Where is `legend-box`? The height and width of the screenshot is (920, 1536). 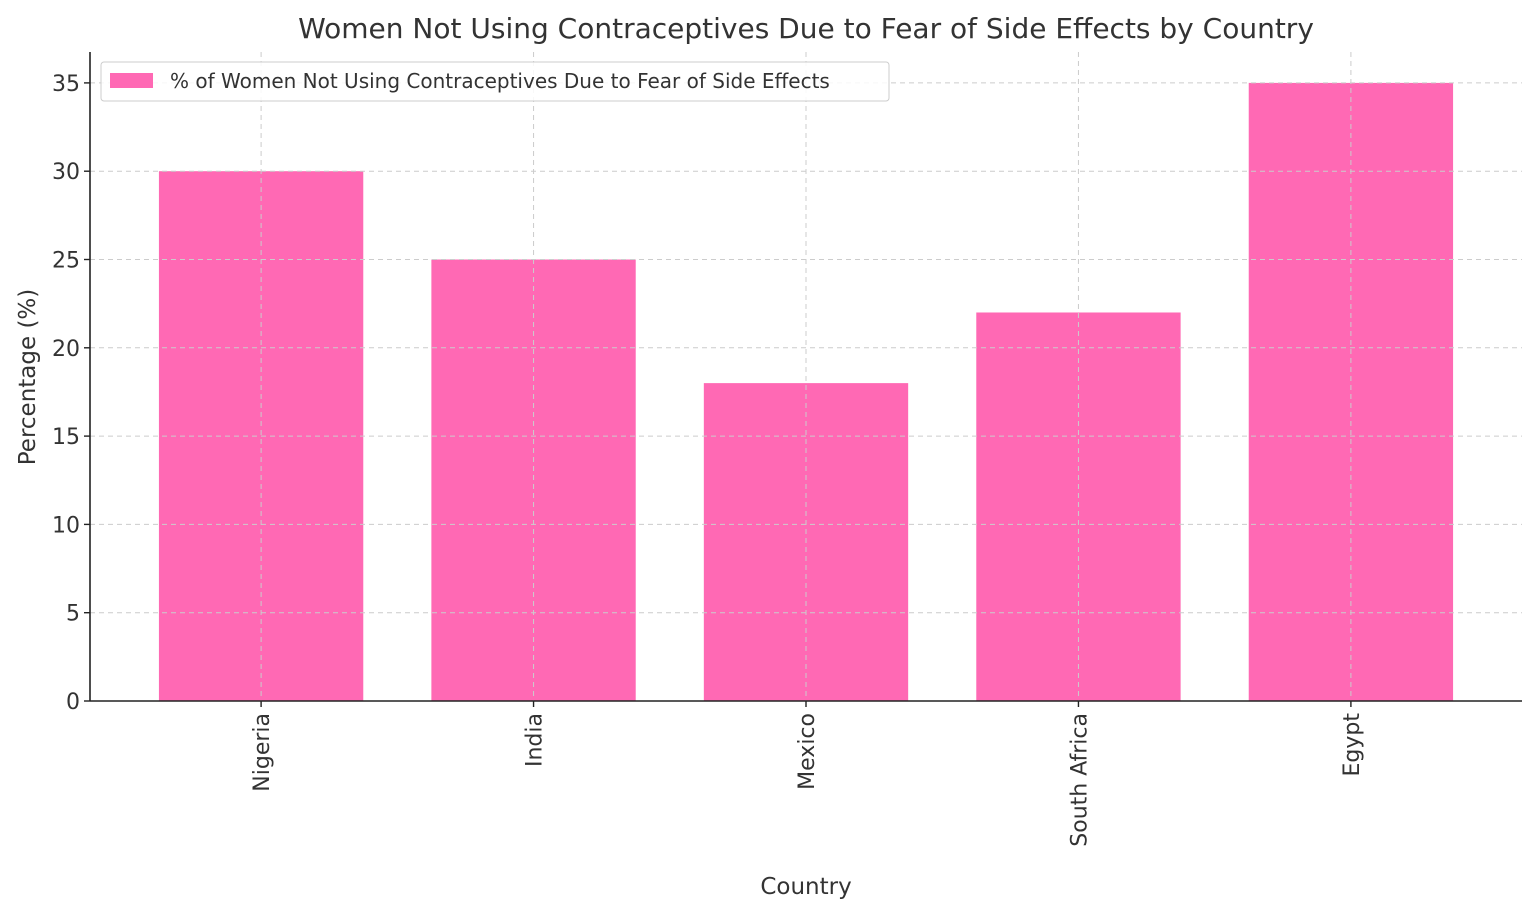
legend-box is located at coordinates (495, 81).